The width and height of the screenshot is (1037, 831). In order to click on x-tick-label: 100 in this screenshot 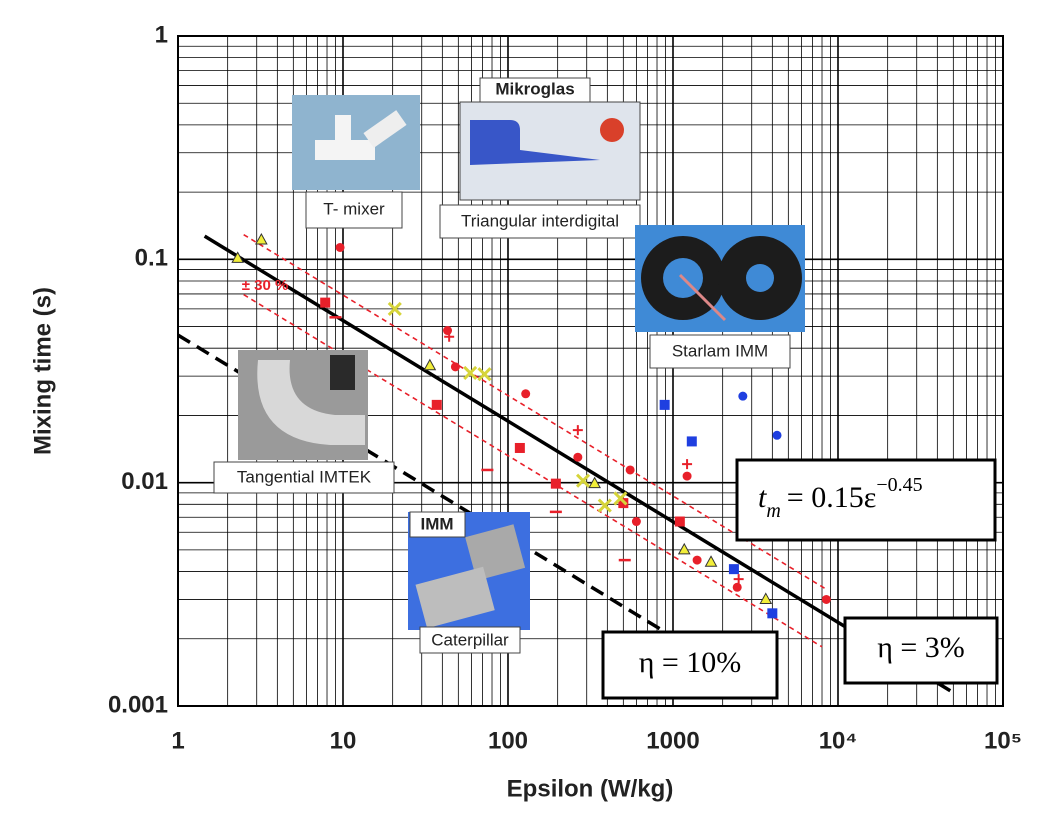, I will do `click(508, 740)`.